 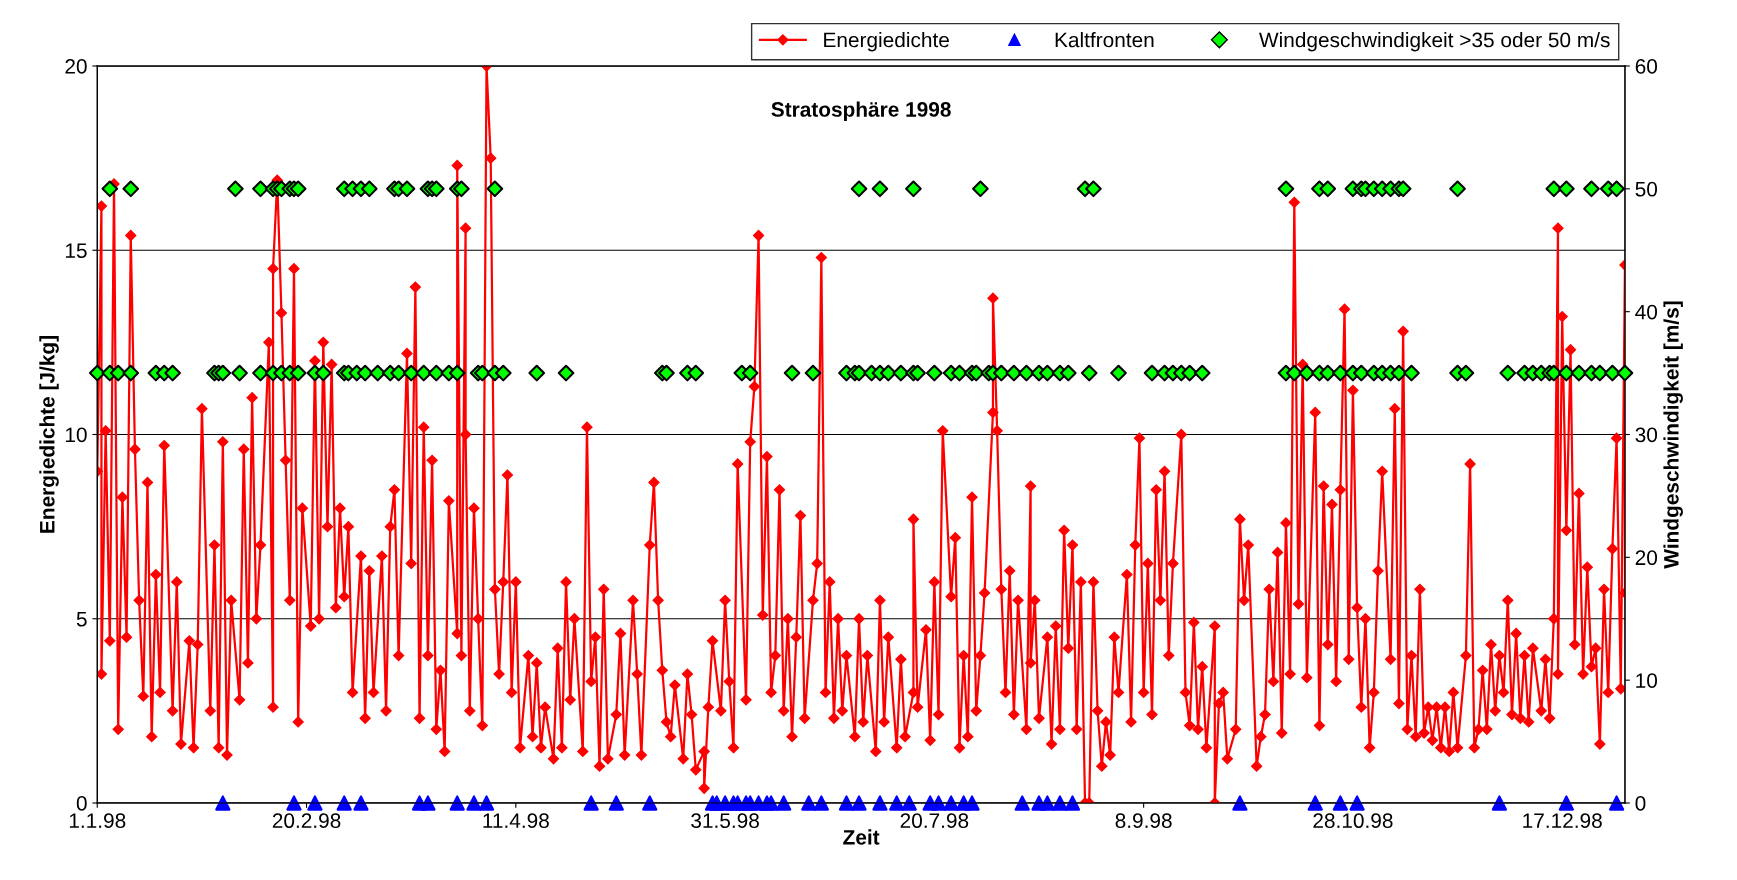 I want to click on y2-tick-label: 40, so click(x=1646, y=312).